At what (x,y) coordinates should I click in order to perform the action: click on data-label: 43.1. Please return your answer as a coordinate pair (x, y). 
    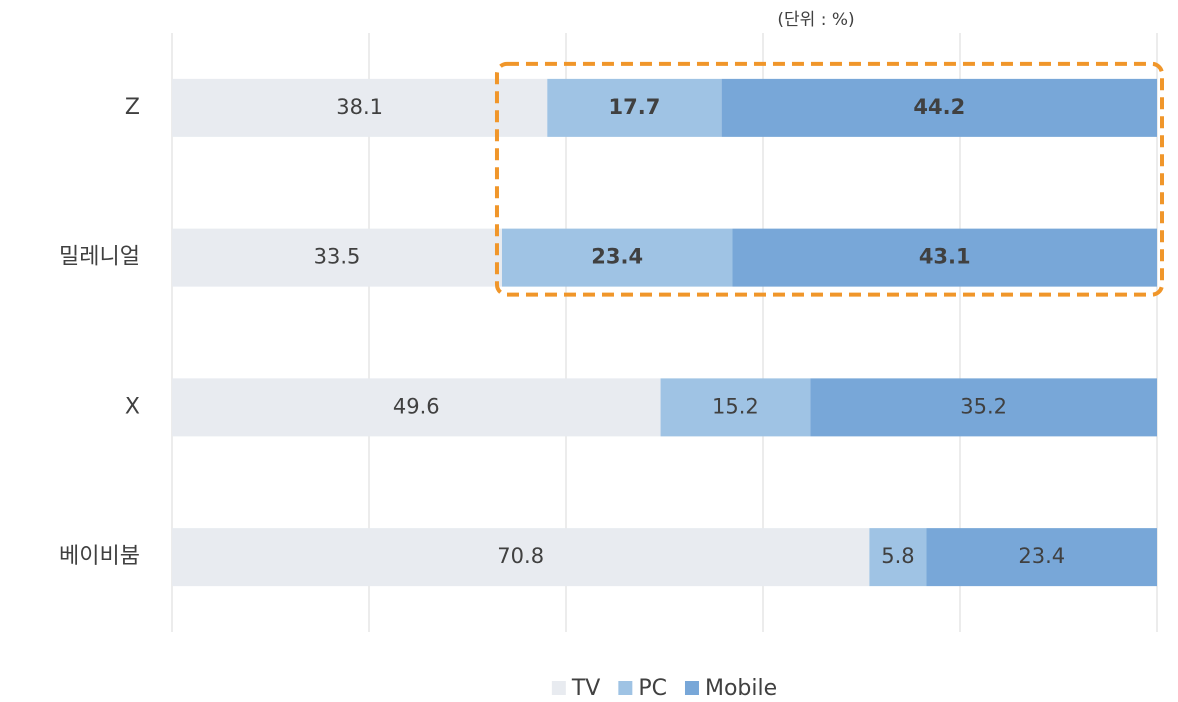
    Looking at the image, I should click on (945, 257).